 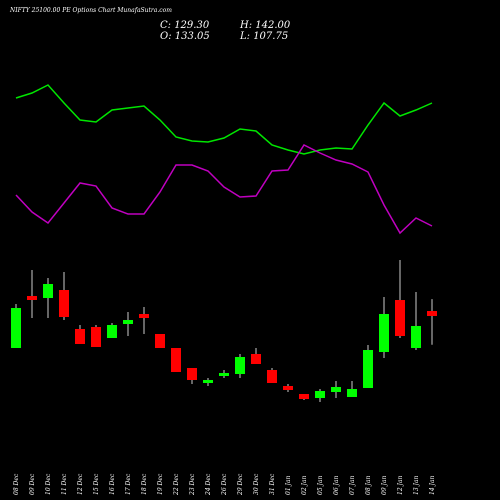 I want to click on x-tick-label: 23 Dec, so click(x=192, y=484).